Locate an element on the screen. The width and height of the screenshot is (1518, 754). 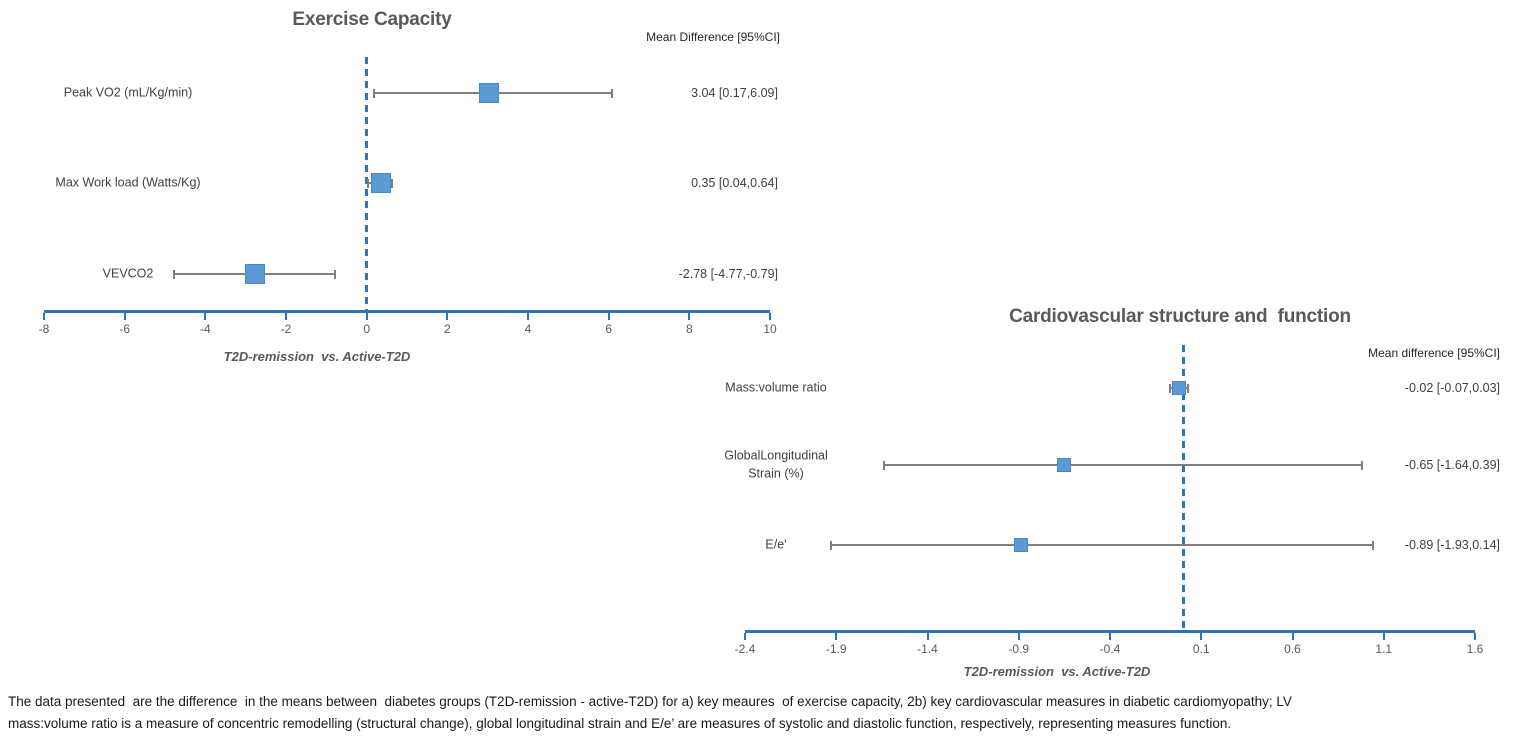
forest-row-label: Mass:volume ratio is located at coordinates (776, 387).